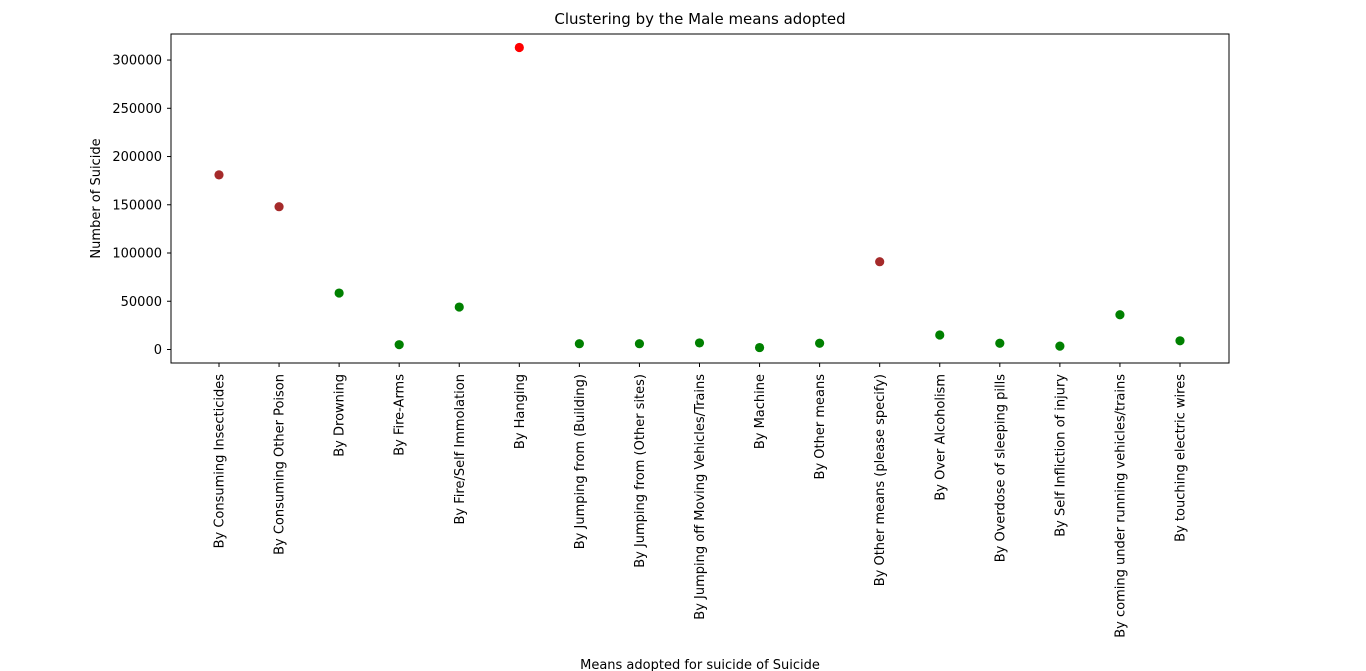 Image resolution: width=1366 pixels, height=671 pixels. What do you see at coordinates (699, 19) in the screenshot?
I see `chart-title: Clustering by the Male means adopted` at bounding box center [699, 19].